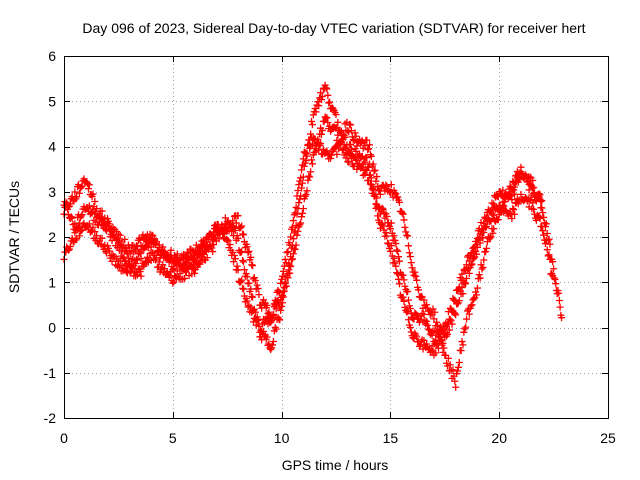 The image size is (640, 480). I want to click on x-tick-label: 0, so click(64, 438).